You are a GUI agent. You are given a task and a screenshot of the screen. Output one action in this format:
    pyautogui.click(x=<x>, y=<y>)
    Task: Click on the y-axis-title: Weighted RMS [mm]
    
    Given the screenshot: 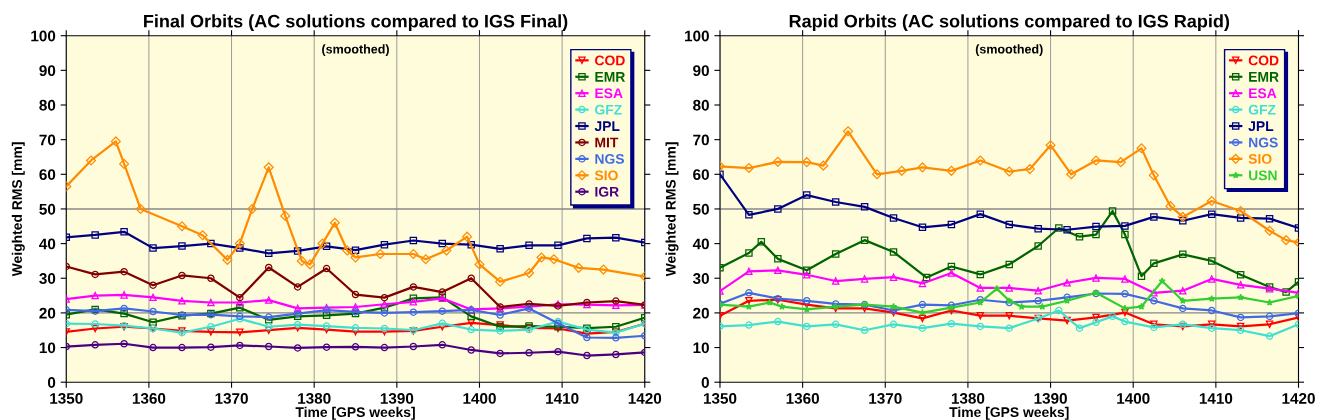 What is the action you would take?
    pyautogui.click(x=18, y=209)
    